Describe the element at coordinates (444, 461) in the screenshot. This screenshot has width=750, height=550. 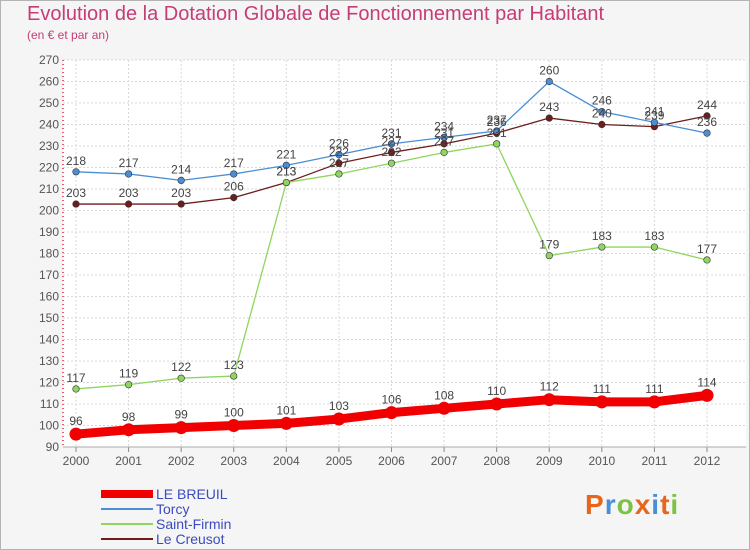
I see `x-tick-label: 2007` at that location.